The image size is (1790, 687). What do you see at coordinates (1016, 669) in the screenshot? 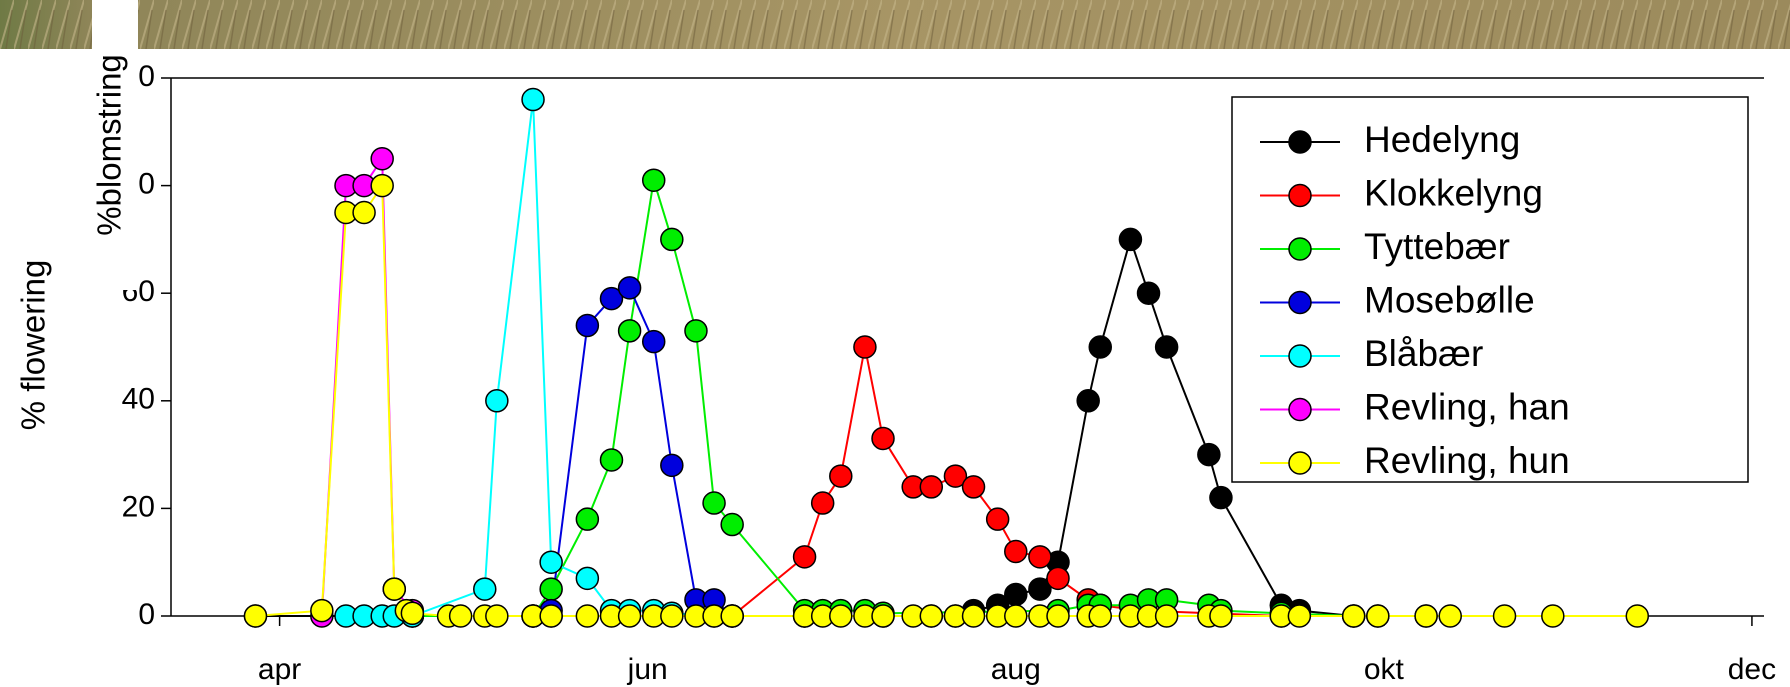
I see `x-tick-label: aug` at bounding box center [1016, 669].